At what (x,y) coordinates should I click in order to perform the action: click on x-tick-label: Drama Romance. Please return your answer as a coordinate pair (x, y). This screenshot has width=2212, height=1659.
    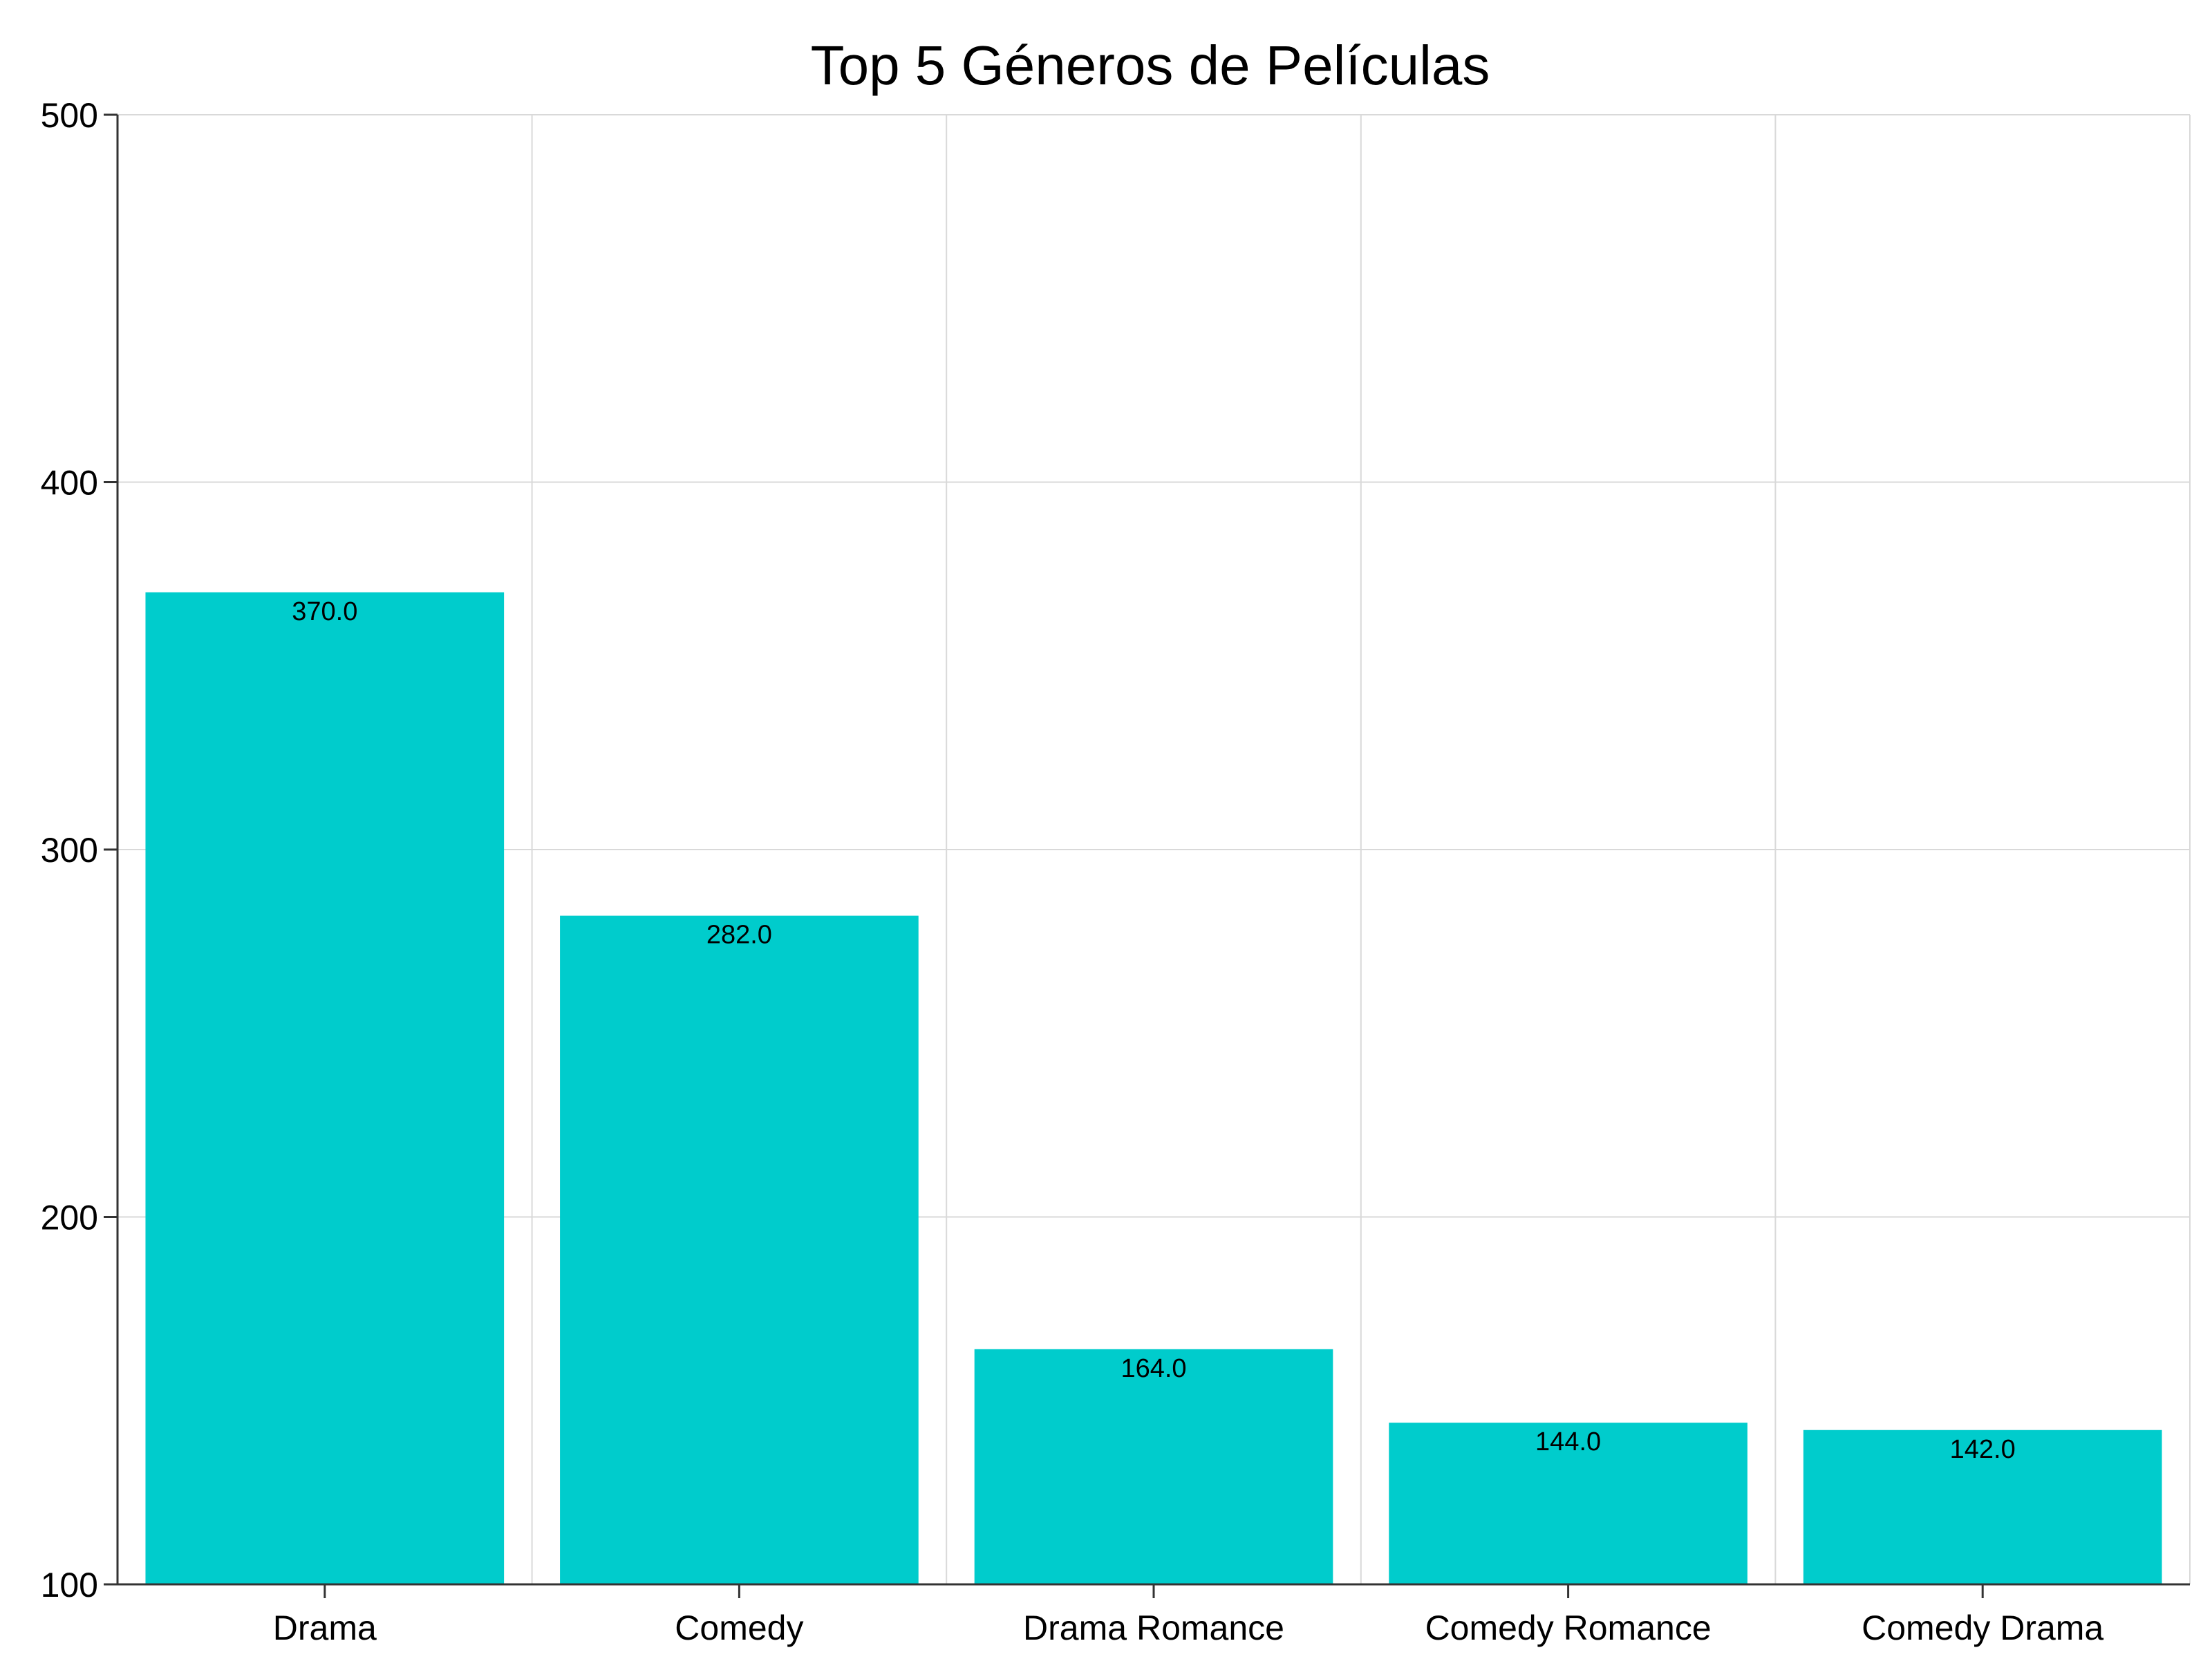
    Looking at the image, I should click on (1153, 1628).